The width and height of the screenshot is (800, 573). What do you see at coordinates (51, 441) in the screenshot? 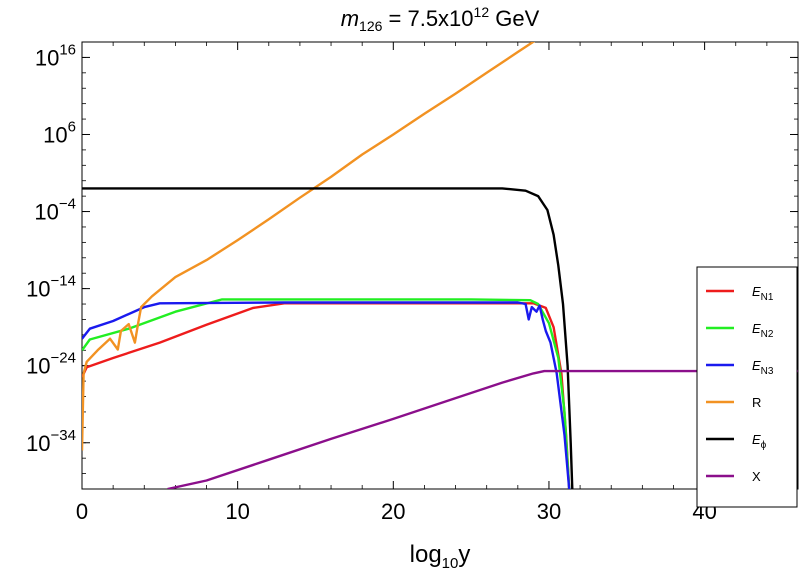
I see `y-tick-label: 10⁻³⁴` at bounding box center [51, 441].